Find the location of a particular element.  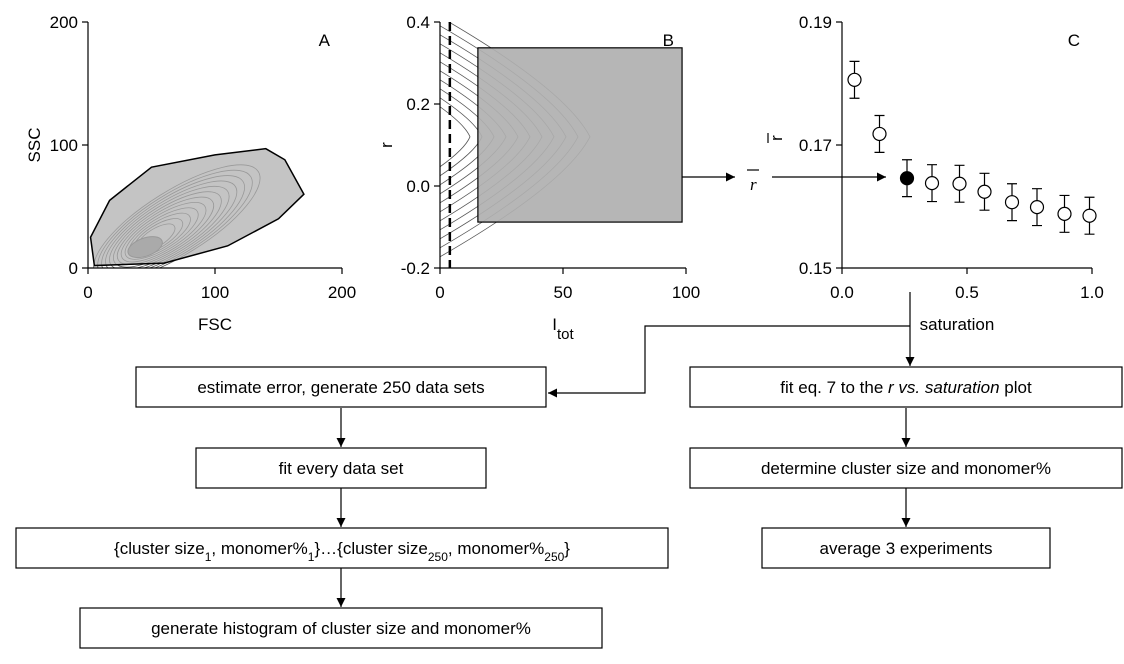

panel-label: C is located at coordinates (1074, 40).